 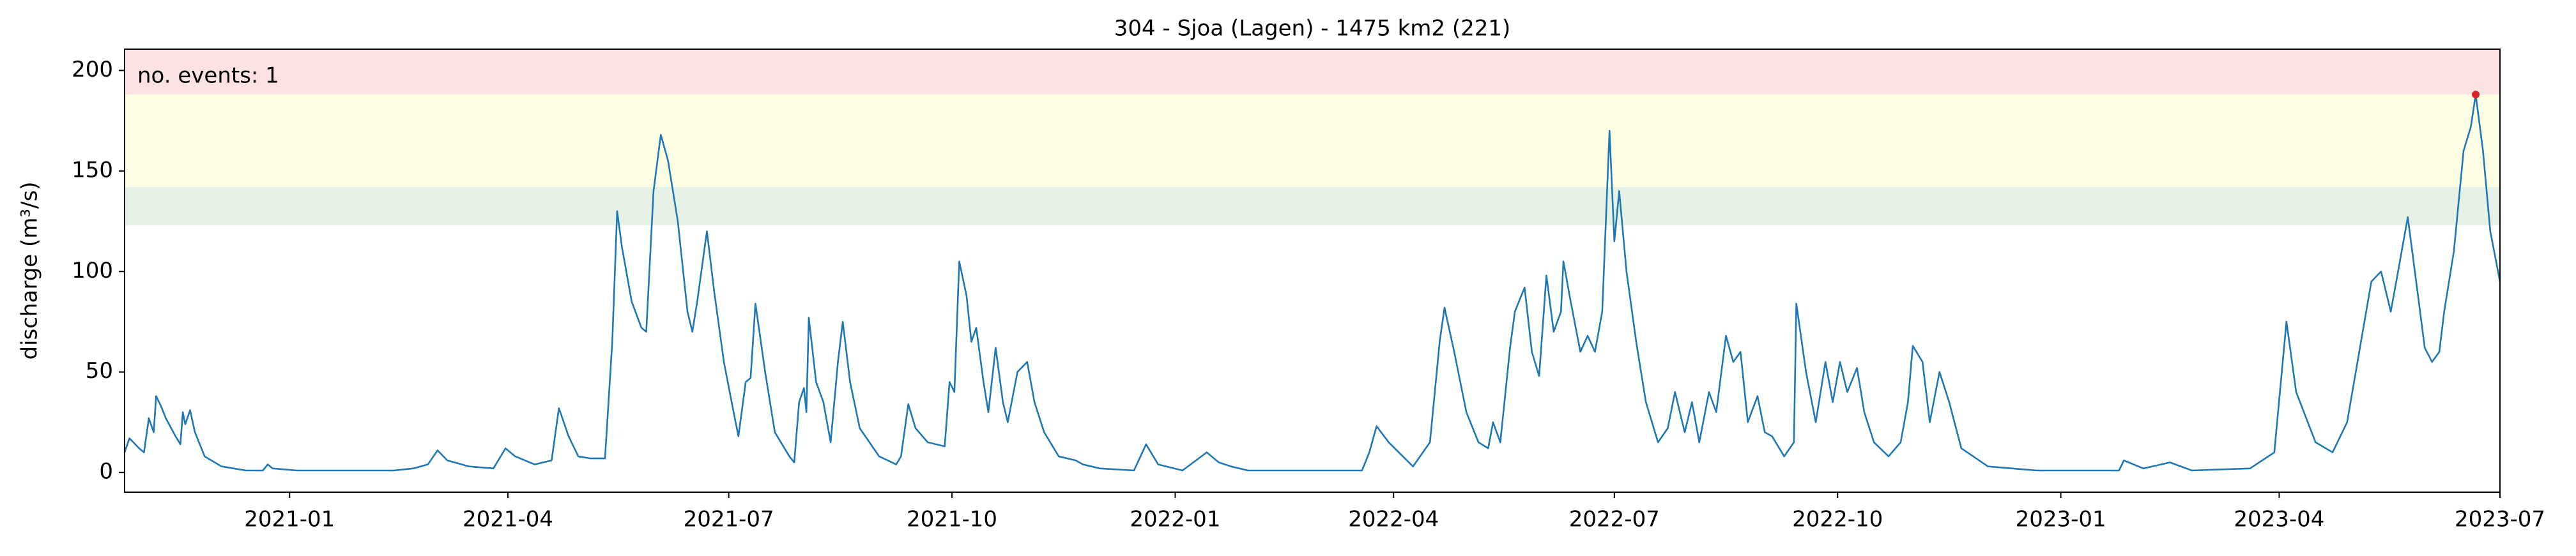 What do you see at coordinates (1393, 519) in the screenshot?
I see `x-tick-label: 2022-04` at bounding box center [1393, 519].